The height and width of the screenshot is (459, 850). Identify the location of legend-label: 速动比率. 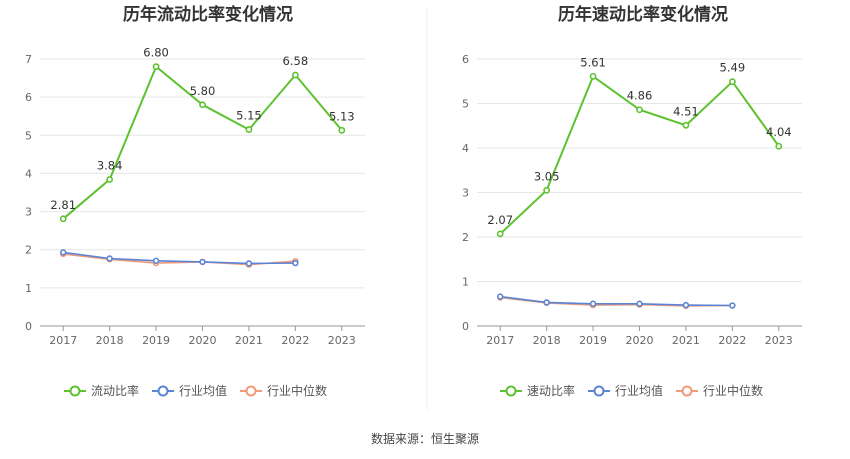
(551, 390).